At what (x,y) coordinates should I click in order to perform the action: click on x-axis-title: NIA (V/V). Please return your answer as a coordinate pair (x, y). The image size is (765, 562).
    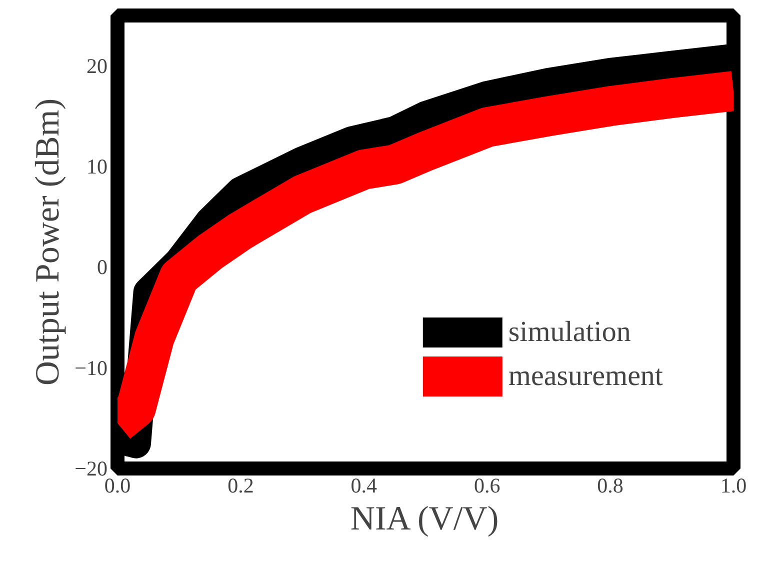
    Looking at the image, I should click on (424, 519).